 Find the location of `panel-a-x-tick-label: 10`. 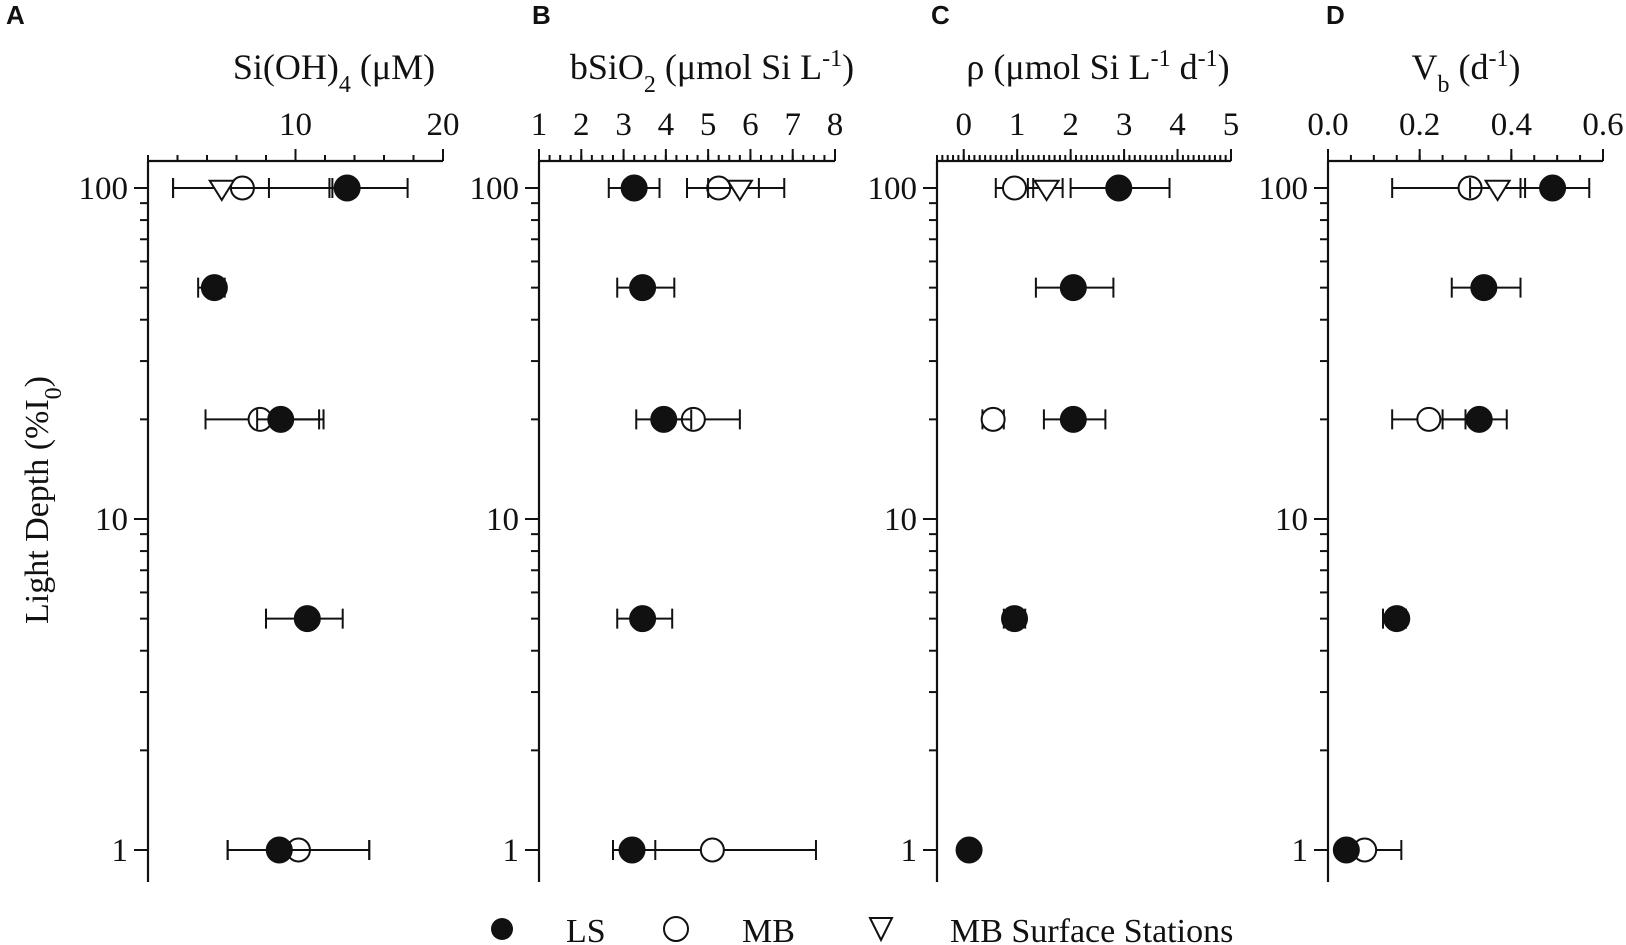

panel-a-x-tick-label: 10 is located at coordinates (295, 125).